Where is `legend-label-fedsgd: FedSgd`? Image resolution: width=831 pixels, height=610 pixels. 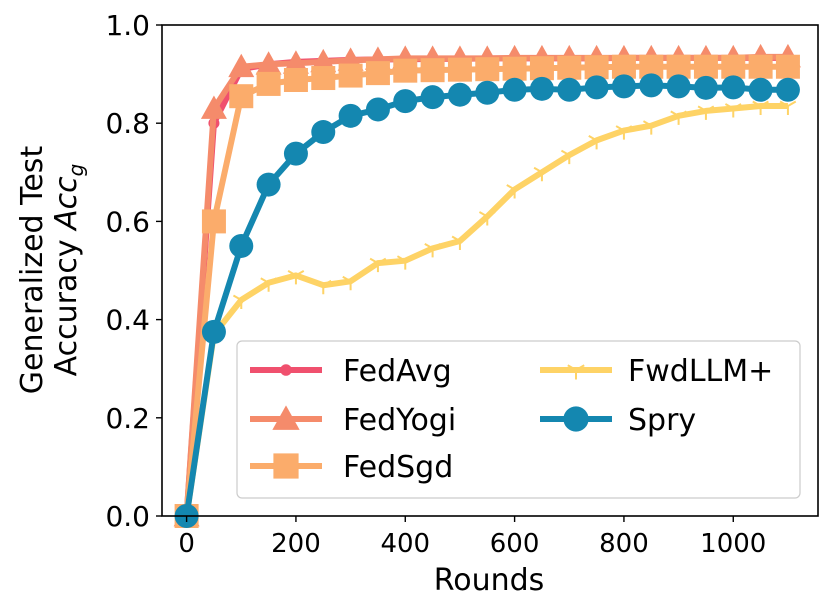
legend-label-fedsgd: FedSgd is located at coordinates (398, 467).